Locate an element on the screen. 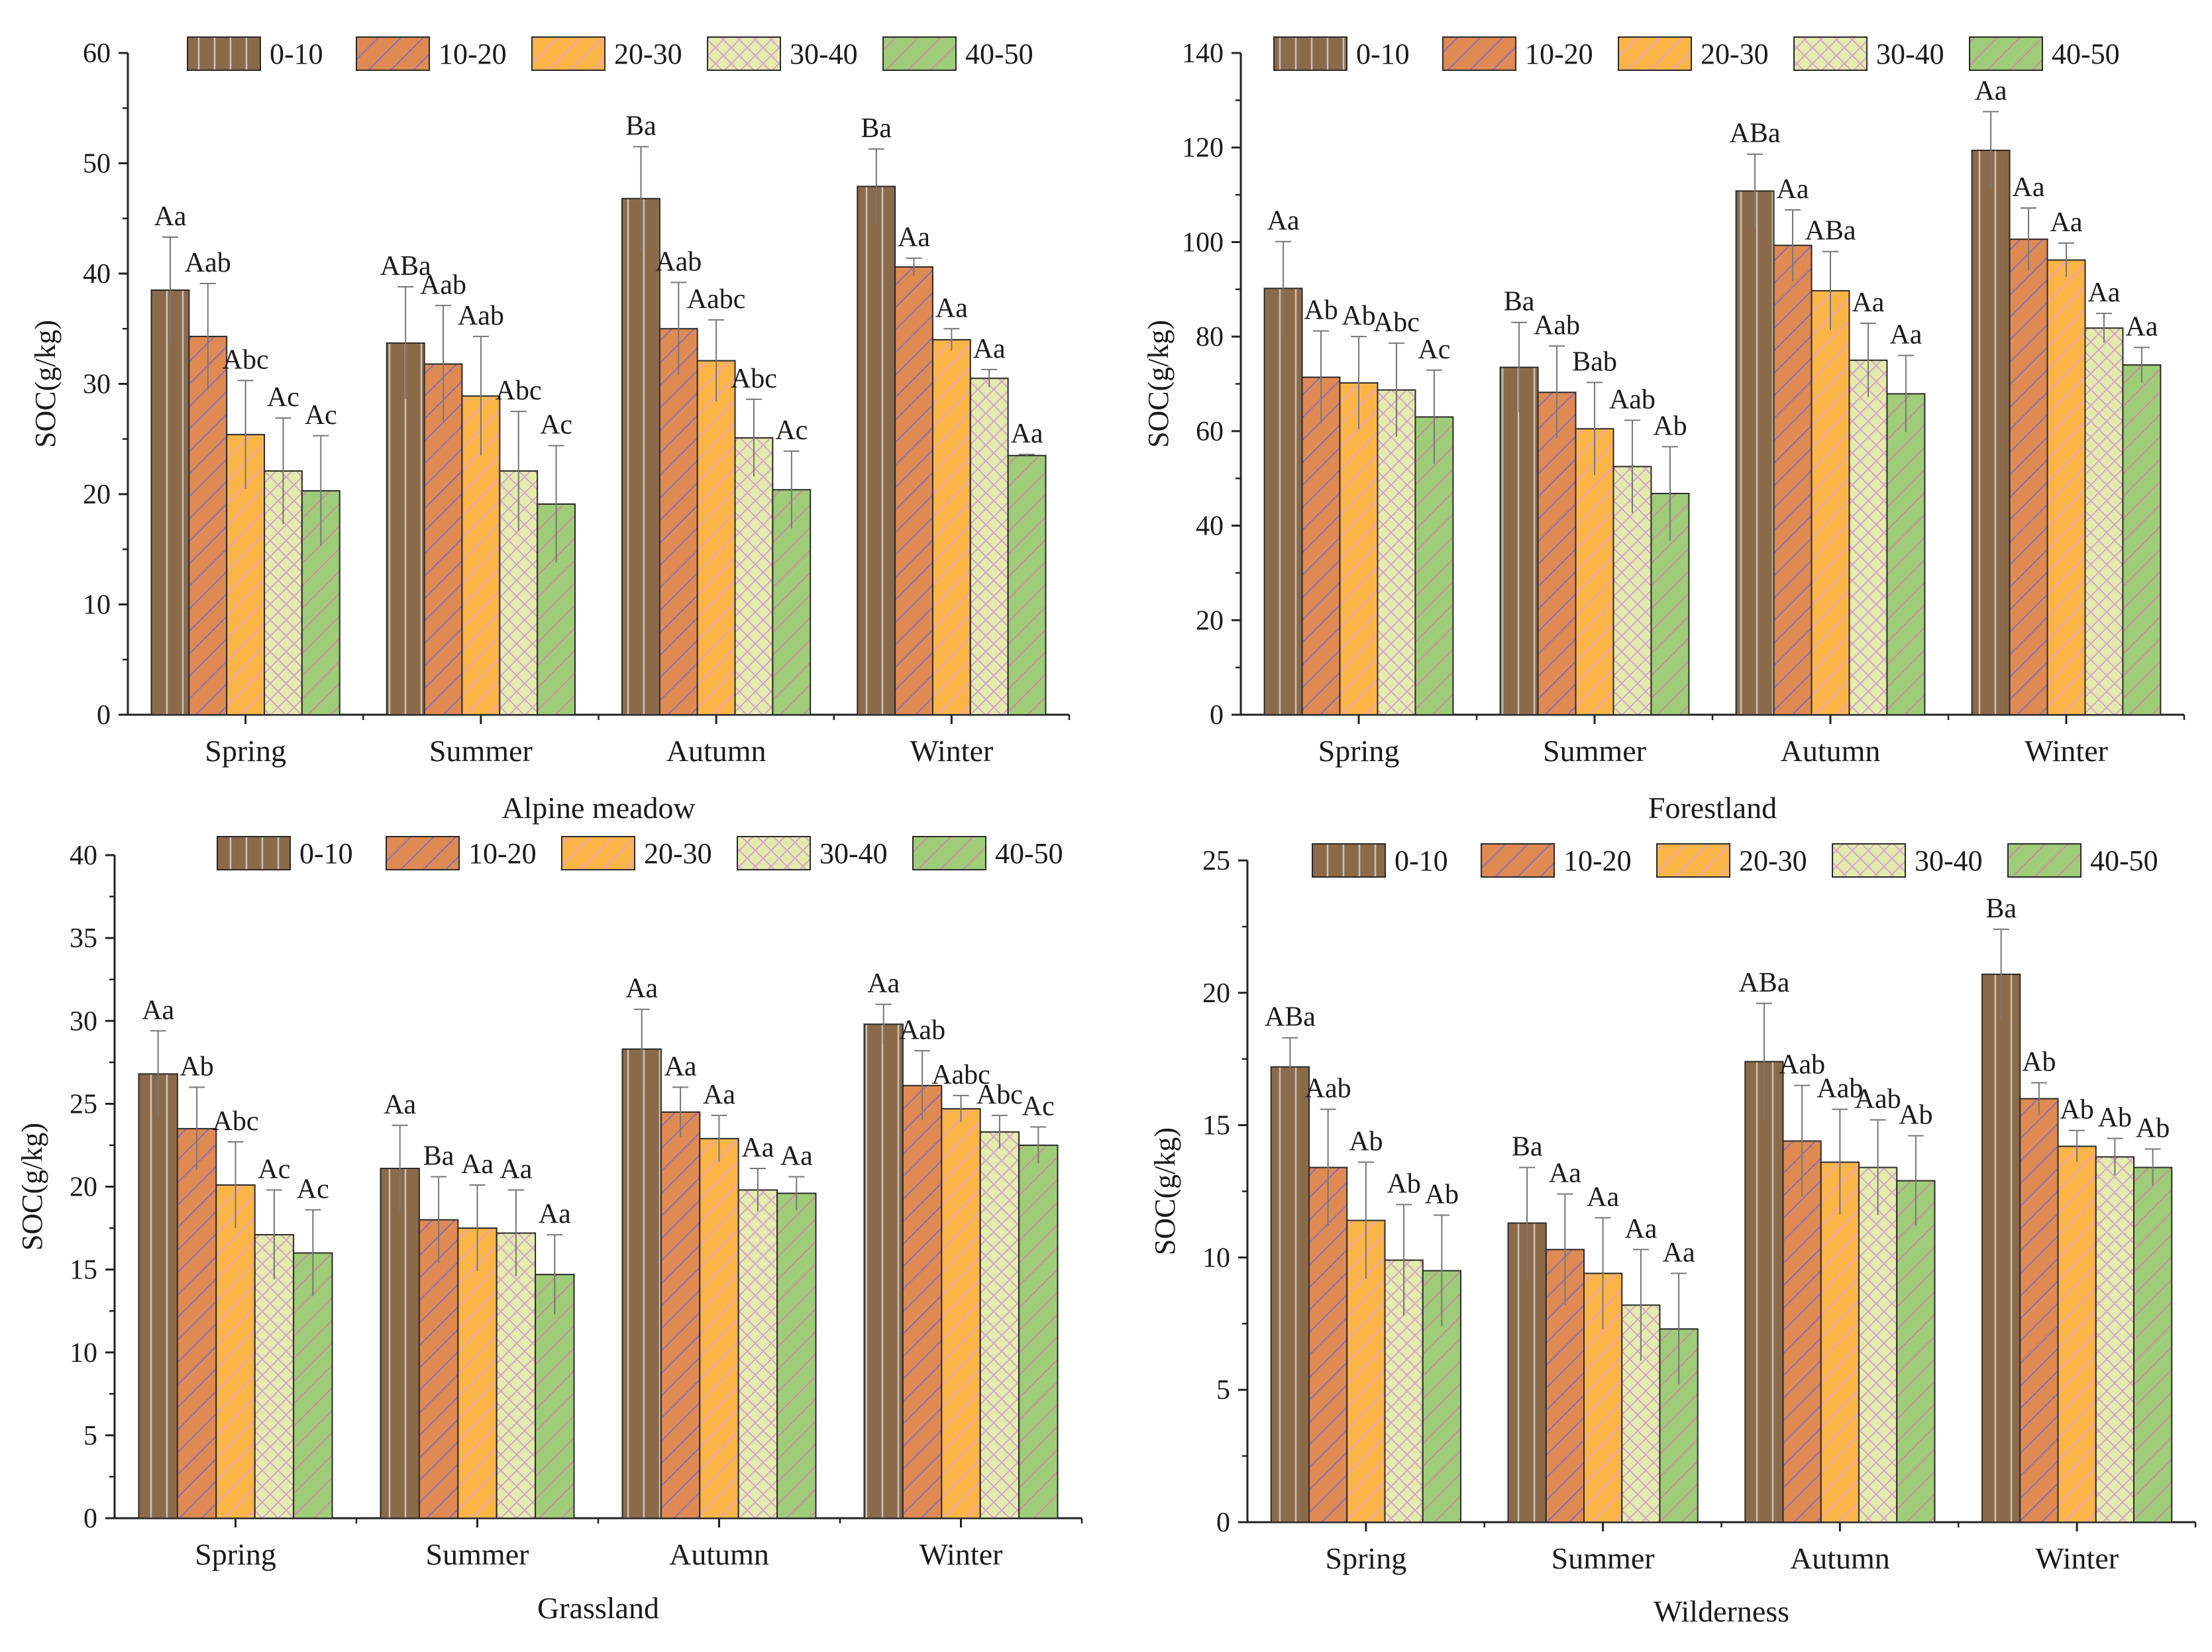 The width and height of the screenshot is (2212, 1652). sig-label-summer-20-30: Aab is located at coordinates (481, 316).